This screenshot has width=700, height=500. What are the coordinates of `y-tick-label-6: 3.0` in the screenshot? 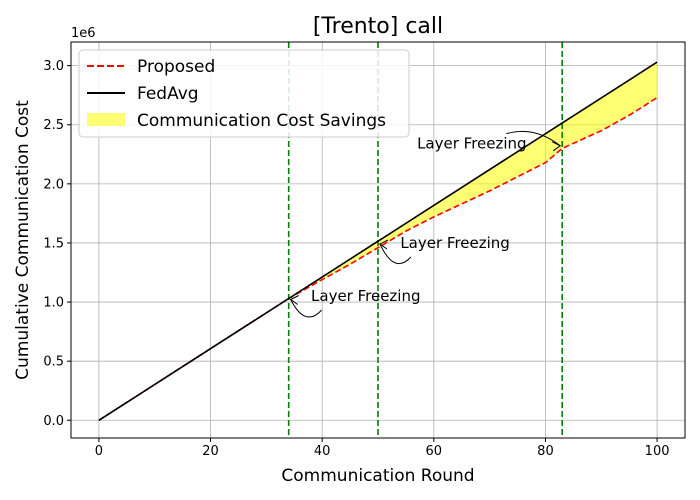 It's located at (53, 66).